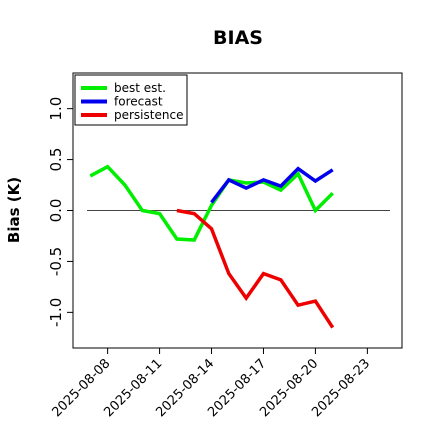 This screenshot has width=440, height=440. What do you see at coordinates (255, 268) in the screenshot?
I see `series-line-persistence` at bounding box center [255, 268].